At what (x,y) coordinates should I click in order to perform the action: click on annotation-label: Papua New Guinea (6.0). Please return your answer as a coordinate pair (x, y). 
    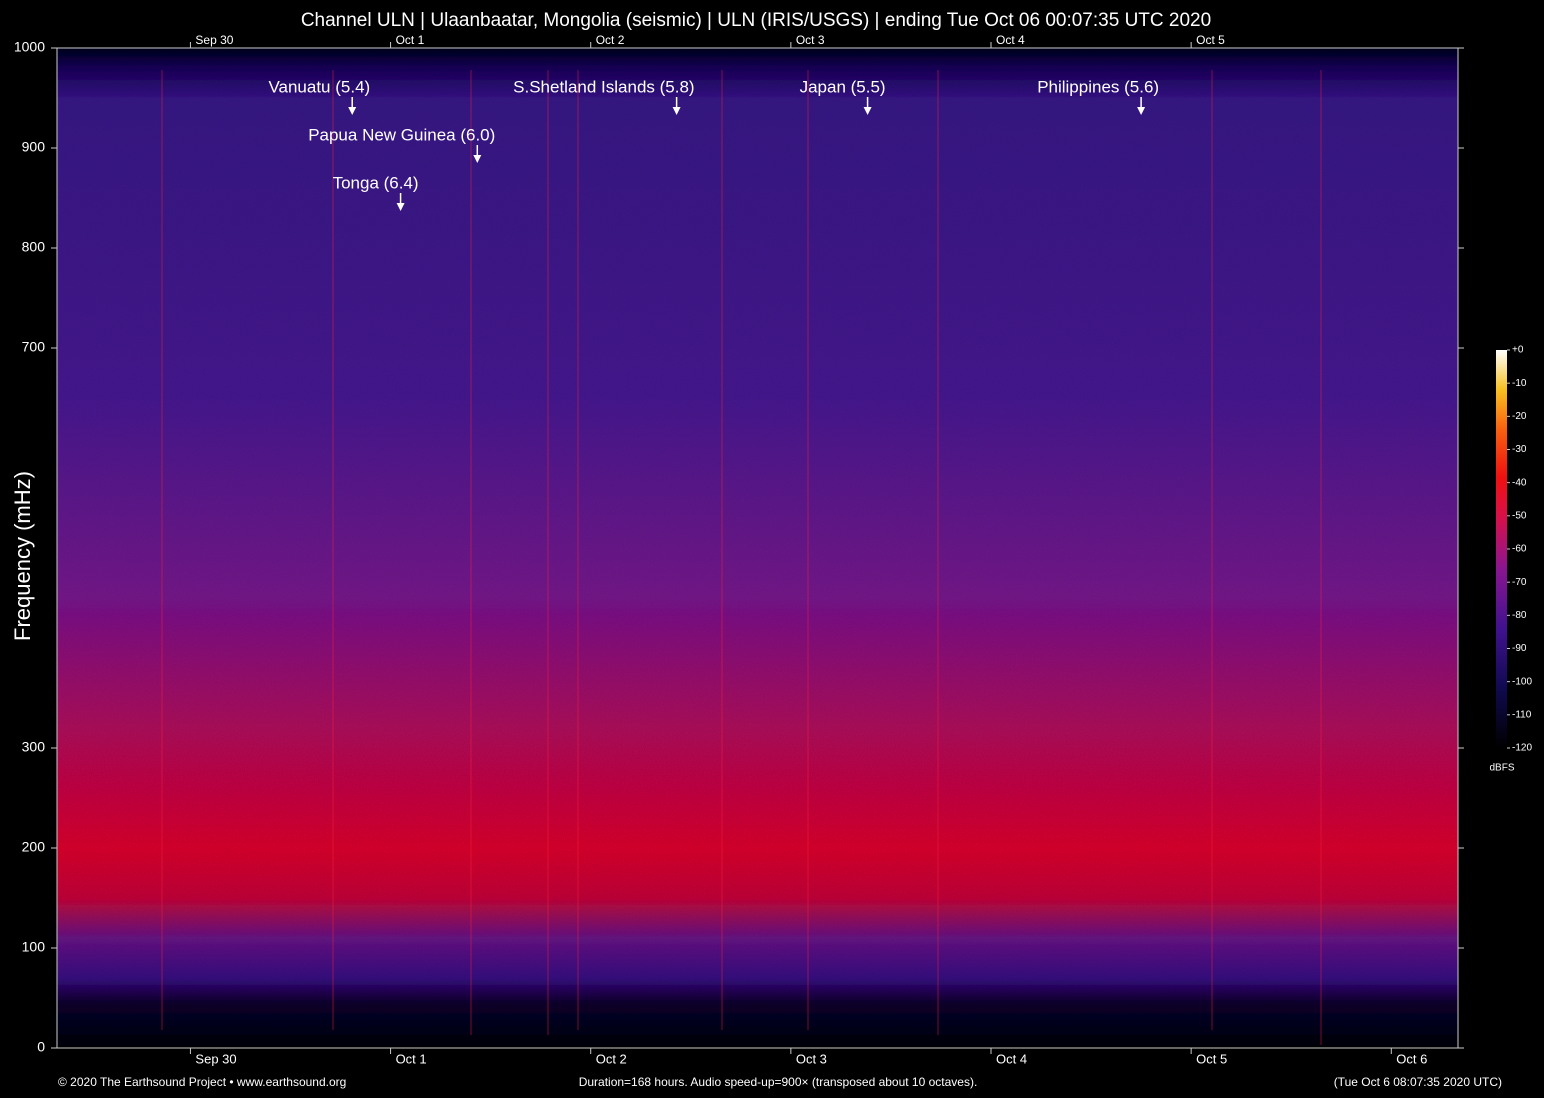
    Looking at the image, I should click on (401, 134).